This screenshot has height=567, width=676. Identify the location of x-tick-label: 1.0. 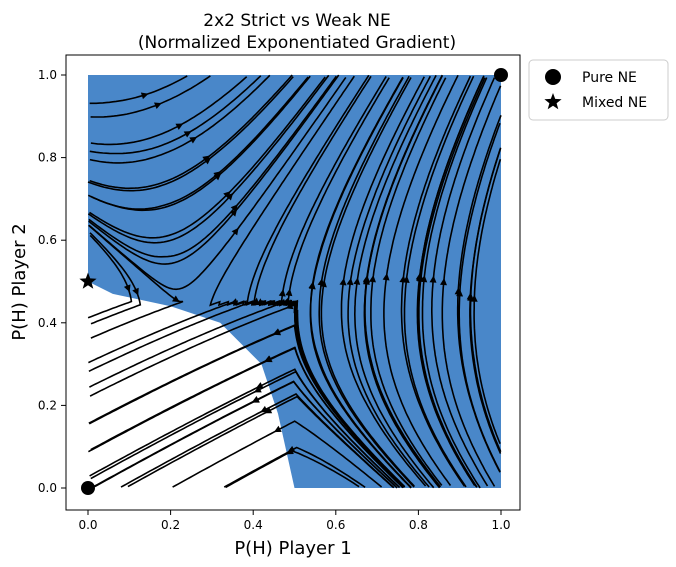
(500, 525).